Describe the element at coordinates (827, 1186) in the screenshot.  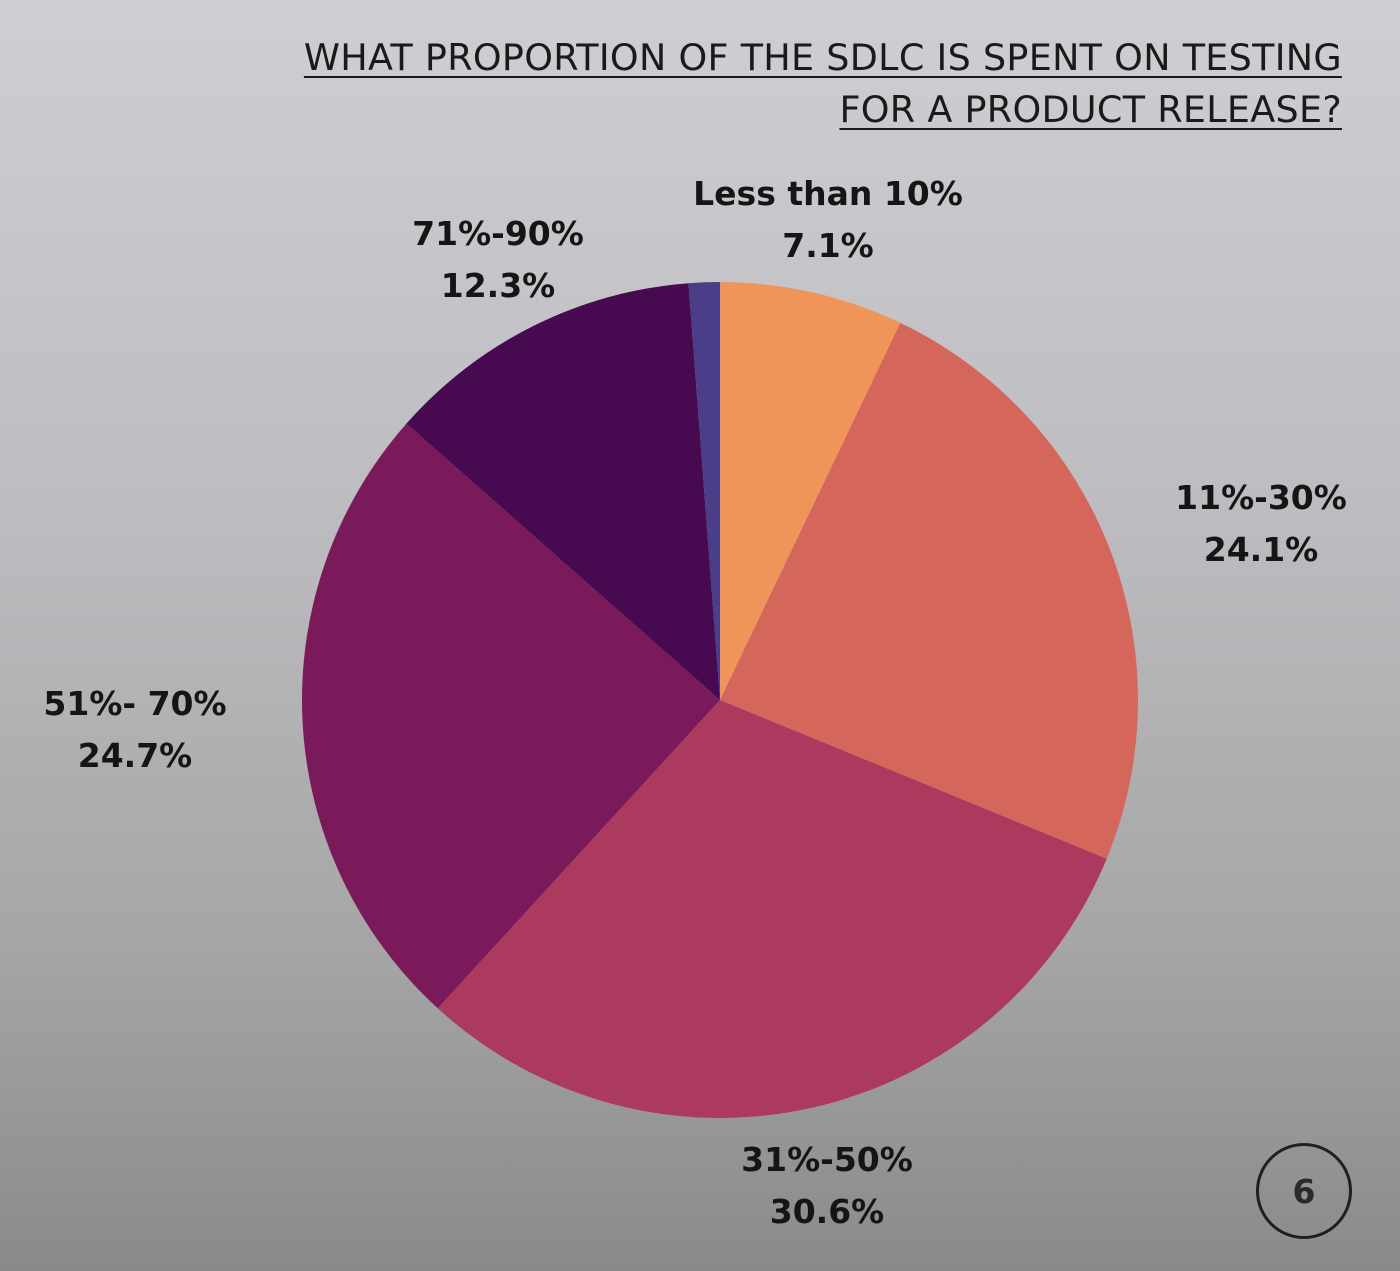
I see `slice-label-31-50: 31%-50% 30.6%` at that location.